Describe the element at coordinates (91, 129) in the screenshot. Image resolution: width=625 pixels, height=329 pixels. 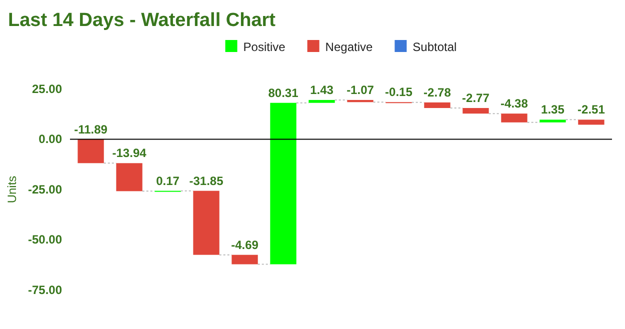
I see `data-label: -11.89` at that location.